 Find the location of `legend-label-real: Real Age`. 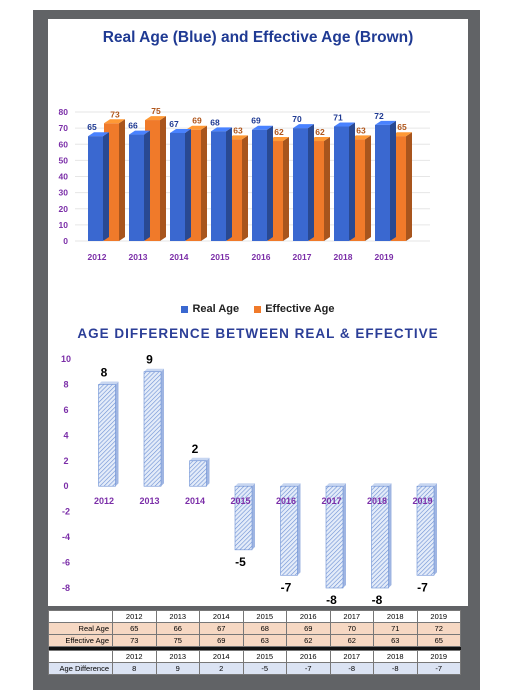

legend-label-real: Real Age is located at coordinates (216, 309).